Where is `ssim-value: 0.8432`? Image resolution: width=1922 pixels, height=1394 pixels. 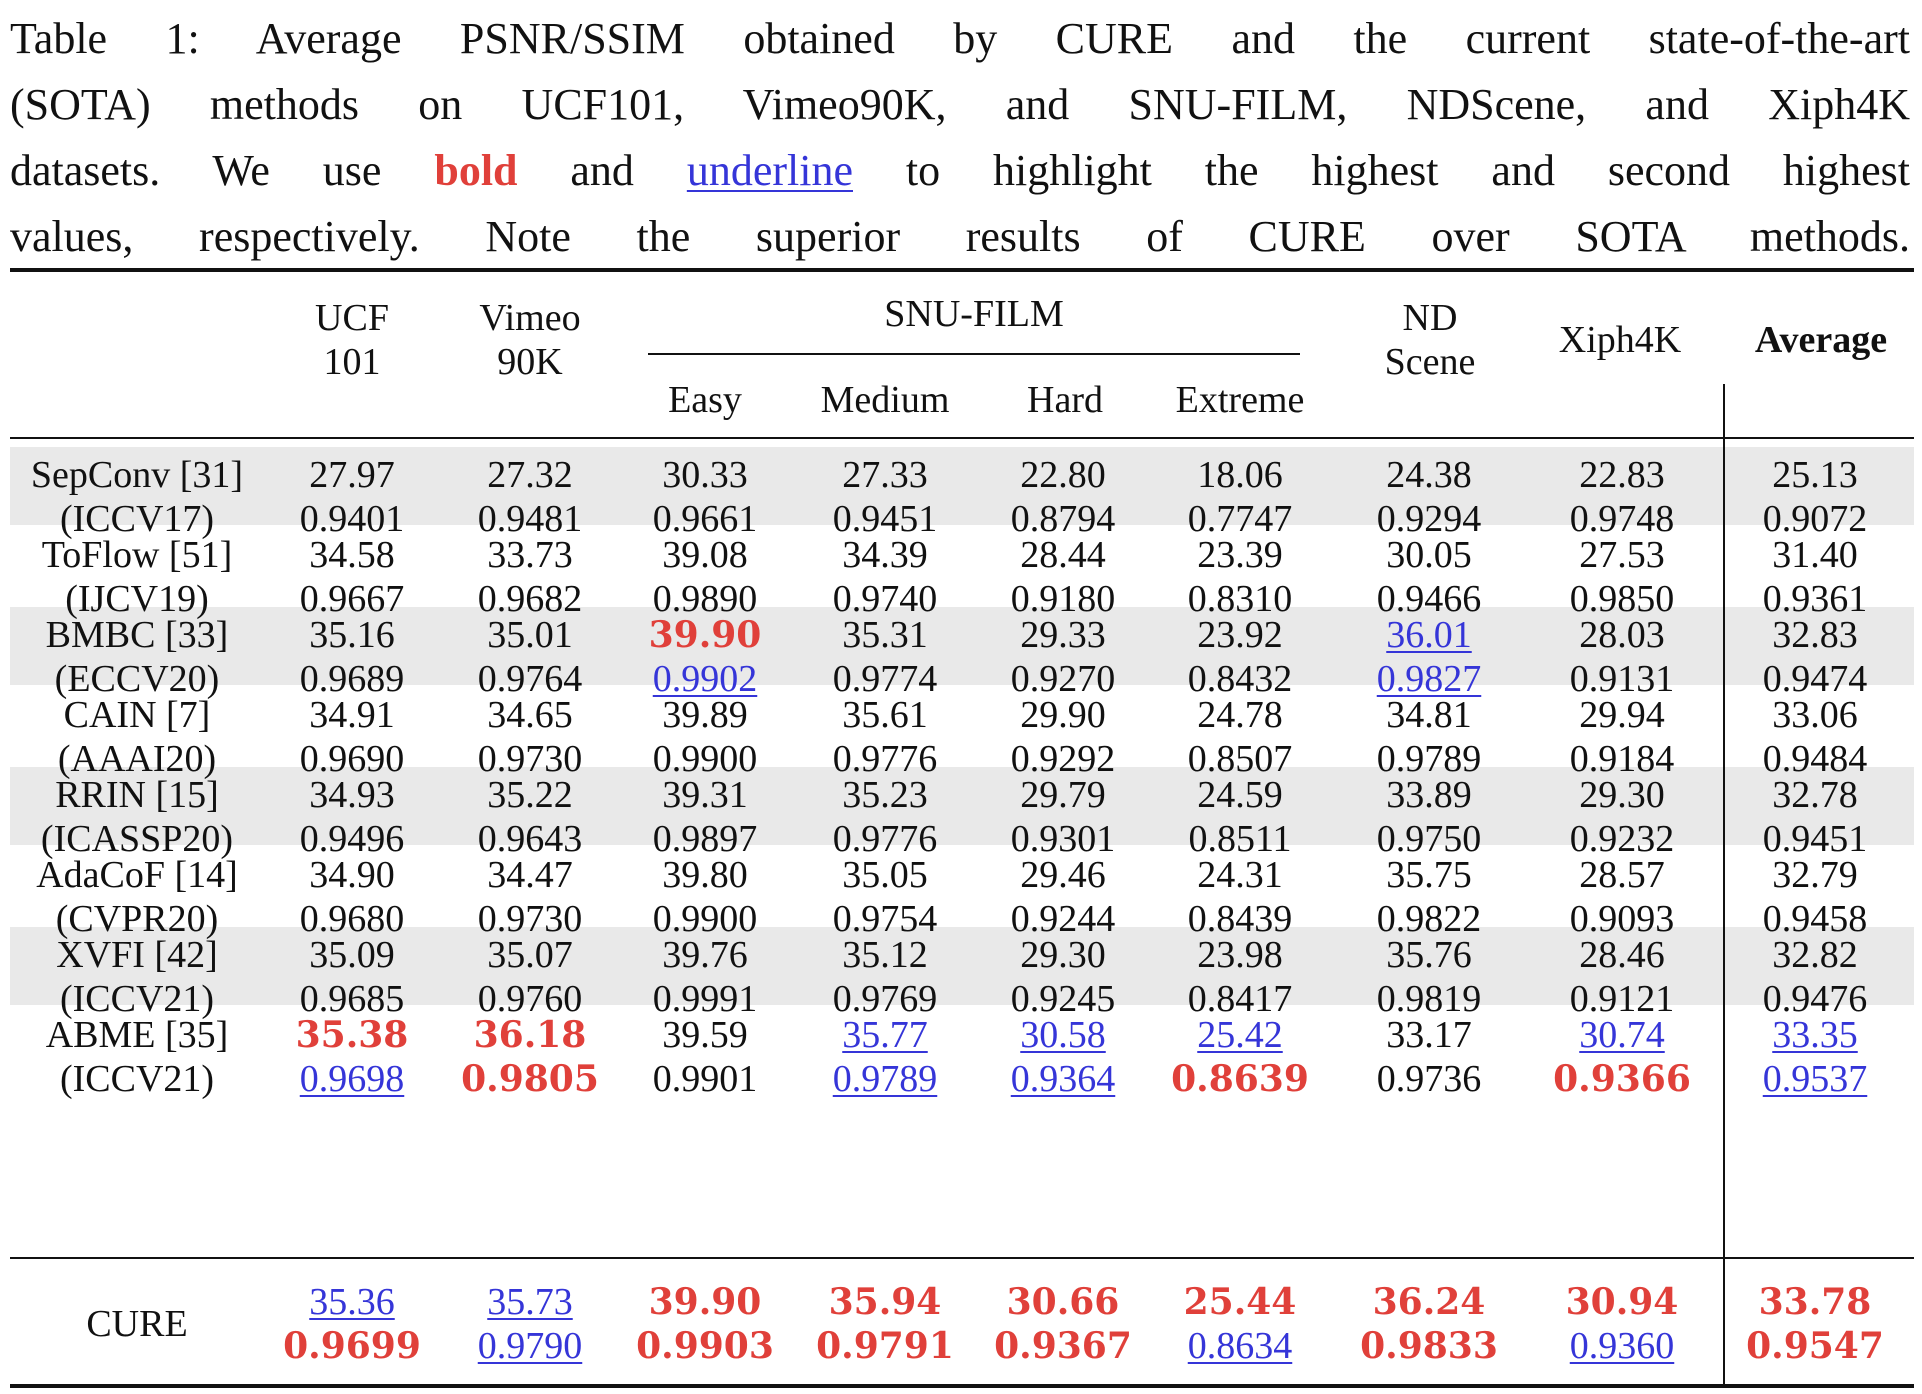 ssim-value: 0.8432 is located at coordinates (1240, 679).